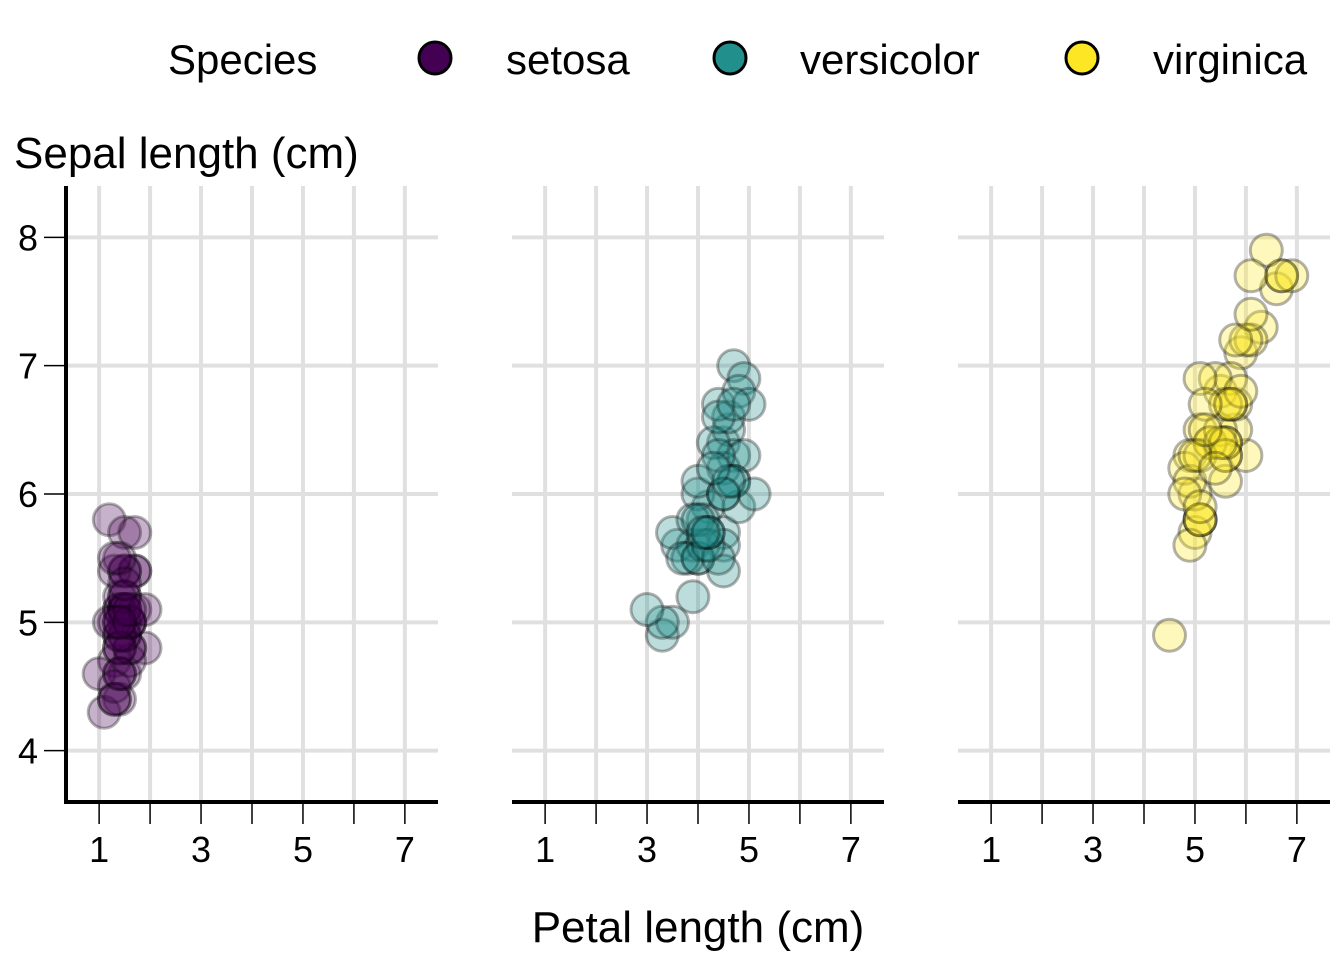 Image resolution: width=1344 pixels, height=965 pixels. I want to click on data-points-setosa, so click(122, 616).